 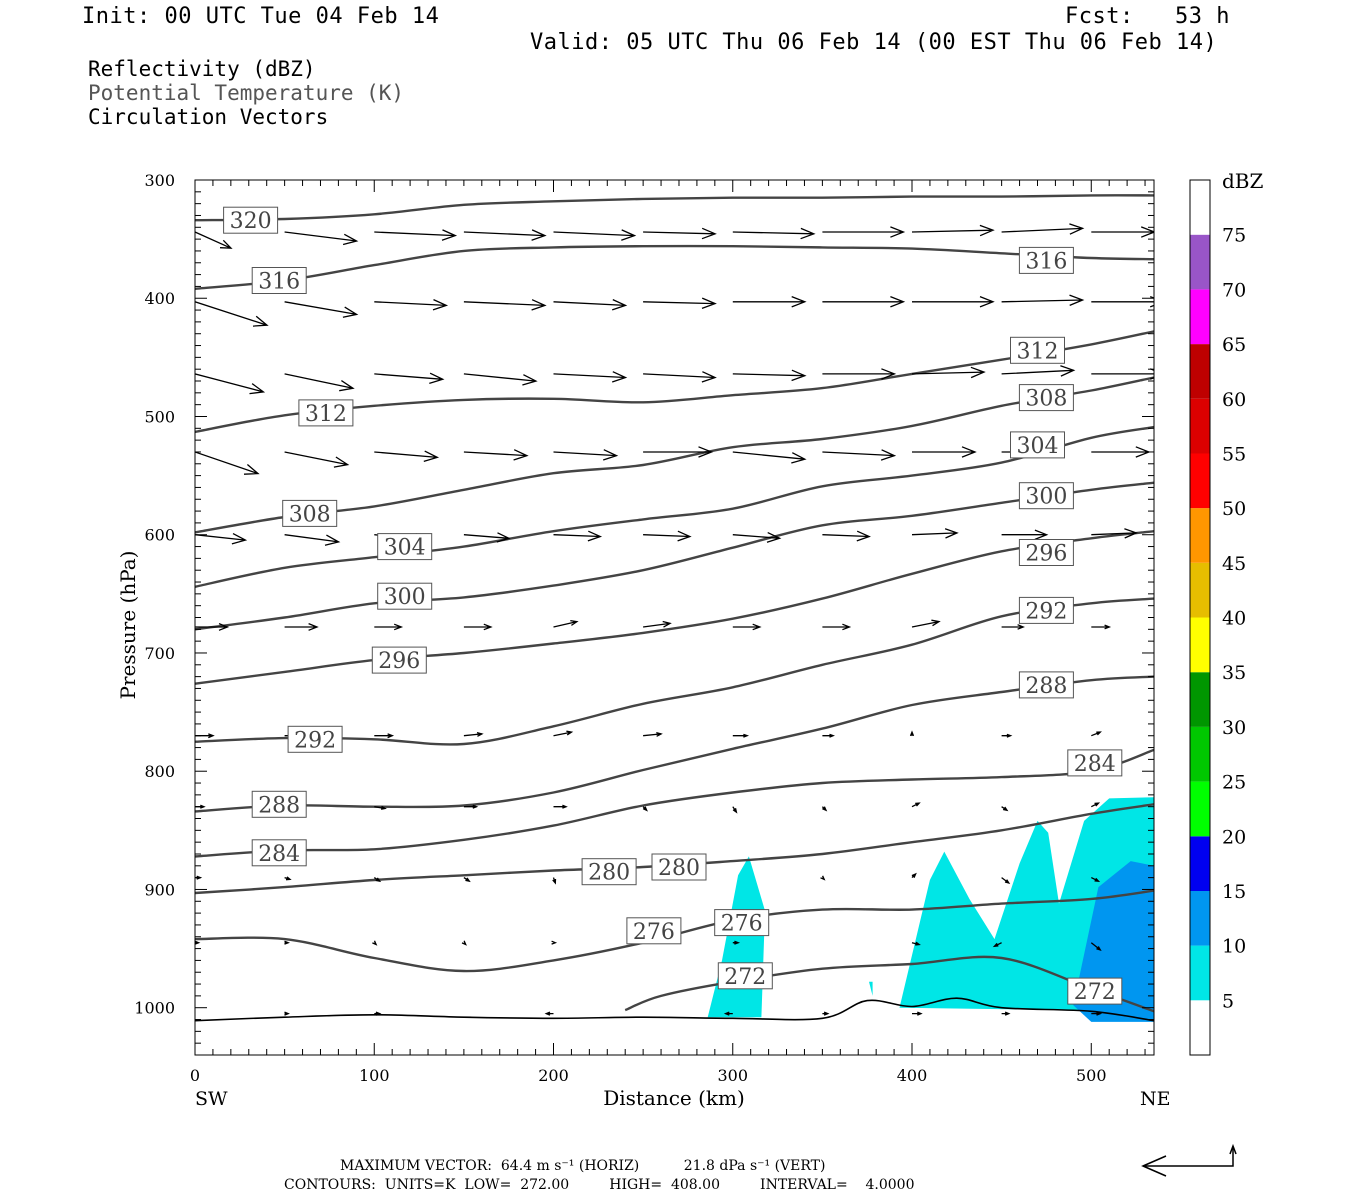 I want to click on contour-label-text: 308, so click(x=310, y=514).